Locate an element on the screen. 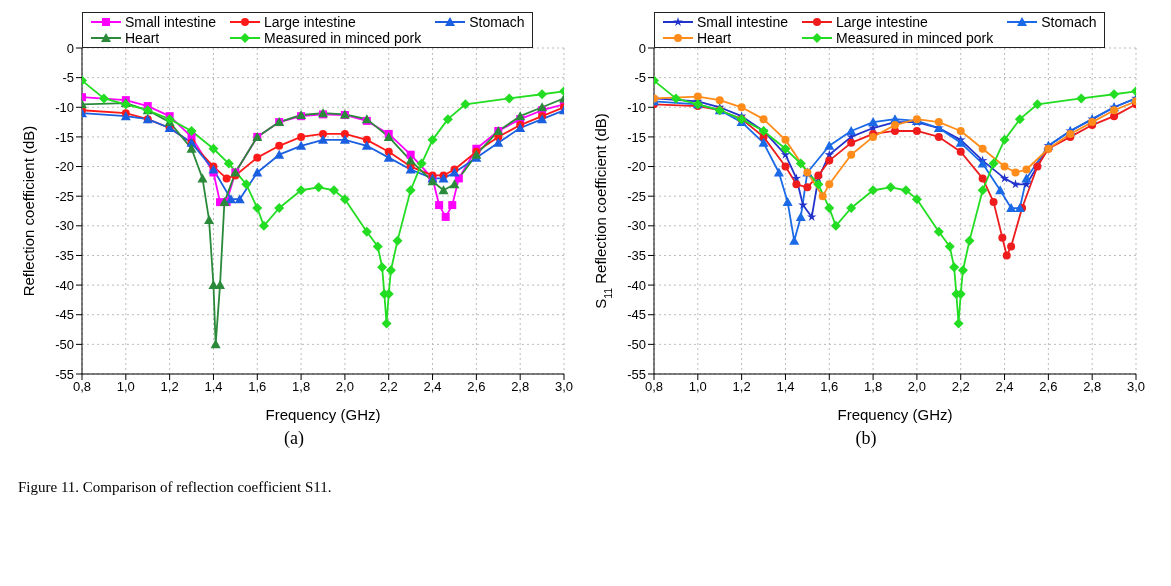  y-axis-title: Reflection coefficient (dB) is located at coordinates (28, 211).